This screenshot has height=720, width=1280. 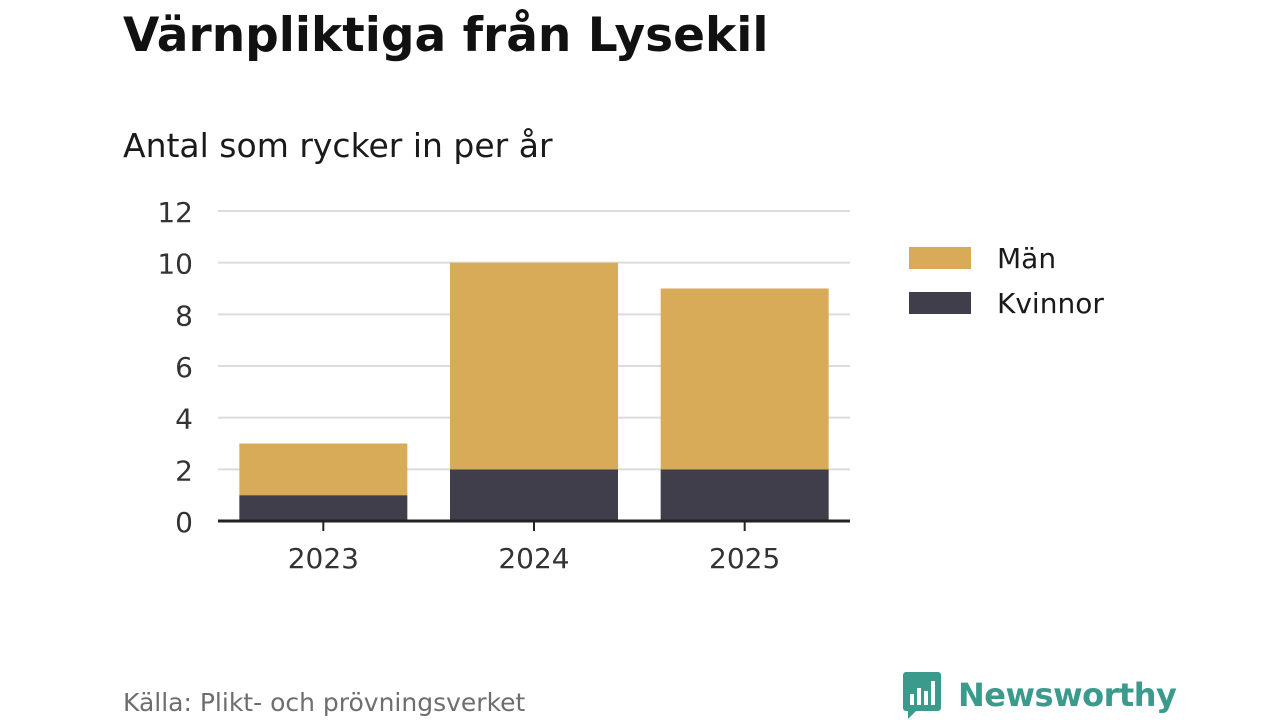 I want to click on legend-item-kvinnor: Kvinnor, so click(x=1006, y=303).